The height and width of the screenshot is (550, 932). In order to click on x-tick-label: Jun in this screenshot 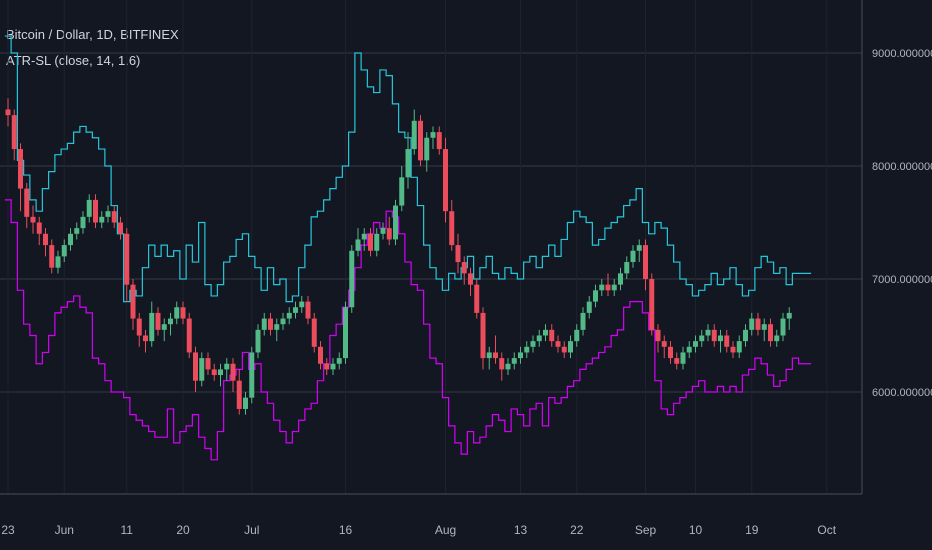, I will do `click(64, 530)`.